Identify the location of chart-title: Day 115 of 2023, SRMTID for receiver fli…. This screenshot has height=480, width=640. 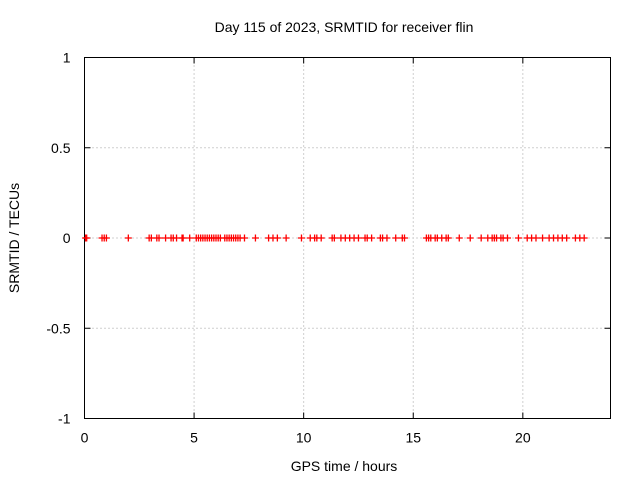
(344, 27).